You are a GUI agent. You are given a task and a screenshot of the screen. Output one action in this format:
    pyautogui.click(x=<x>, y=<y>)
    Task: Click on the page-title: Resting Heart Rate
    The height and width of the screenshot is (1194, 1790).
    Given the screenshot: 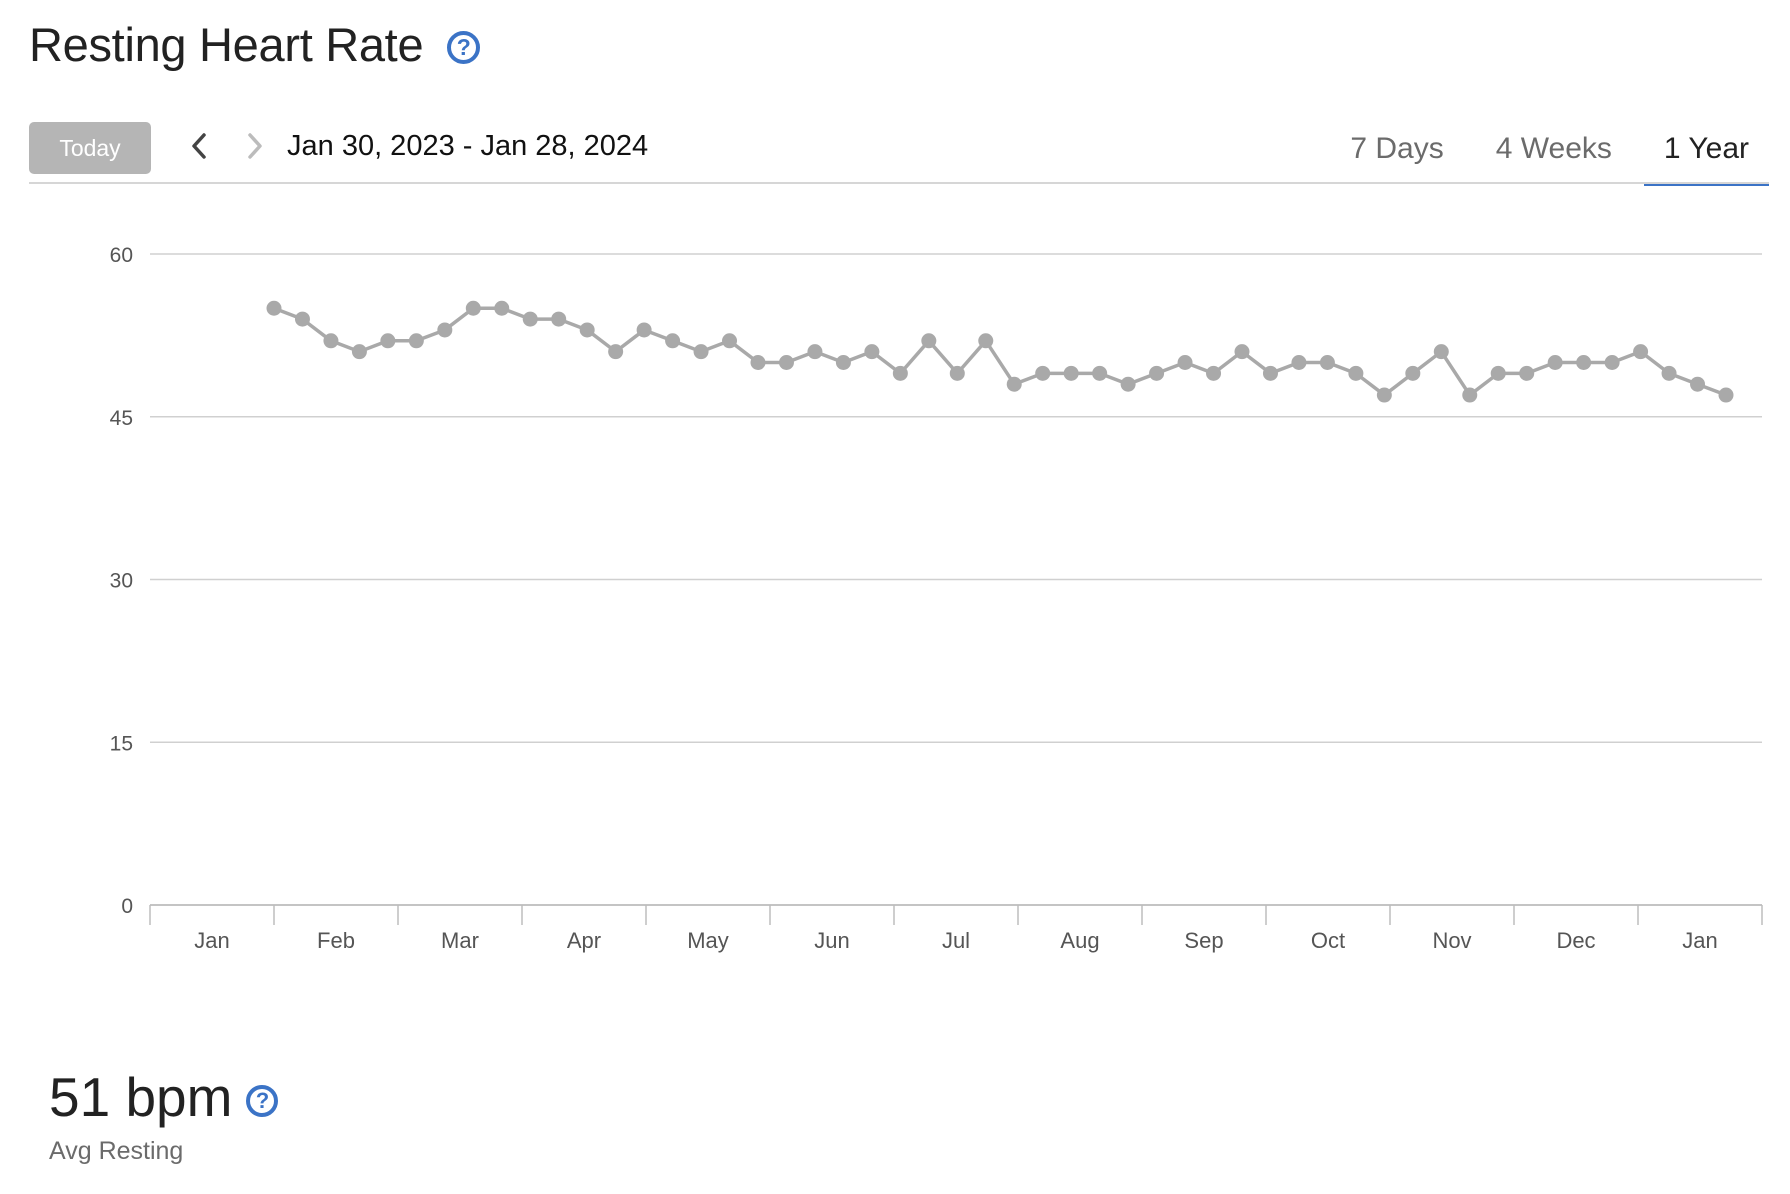 What is the action you would take?
    pyautogui.click(x=226, y=44)
    